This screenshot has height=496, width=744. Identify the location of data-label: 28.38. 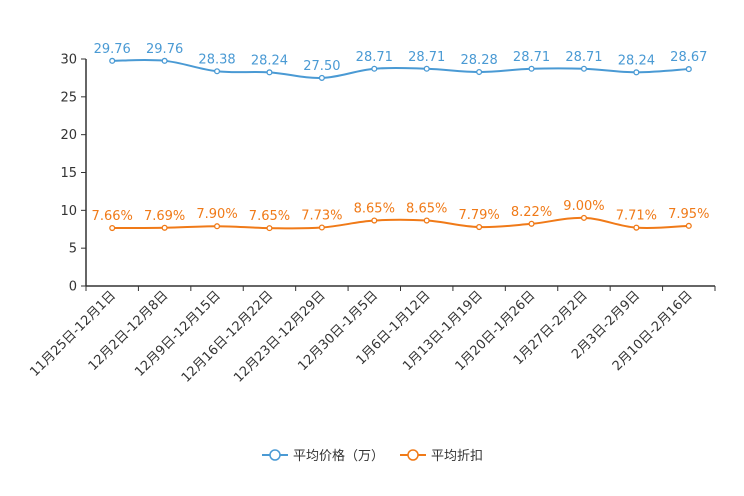
(216, 59).